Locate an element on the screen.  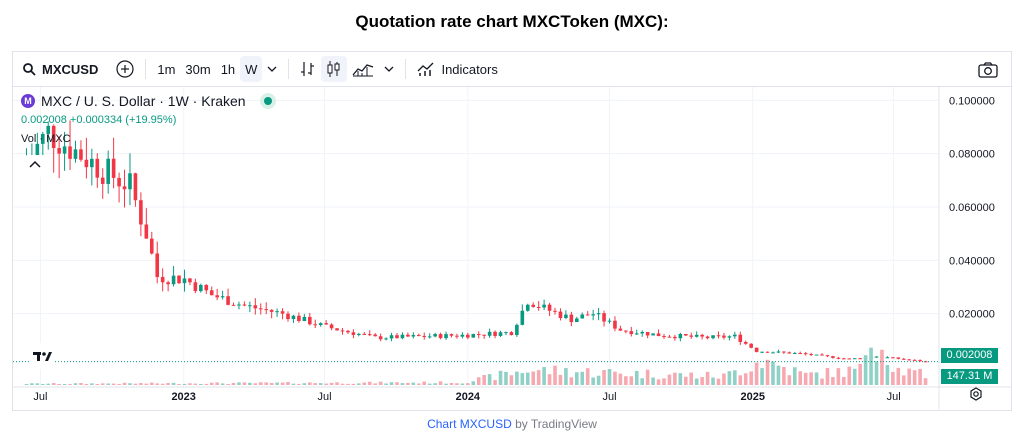
chart-settings-button is located at coordinates (976, 396).